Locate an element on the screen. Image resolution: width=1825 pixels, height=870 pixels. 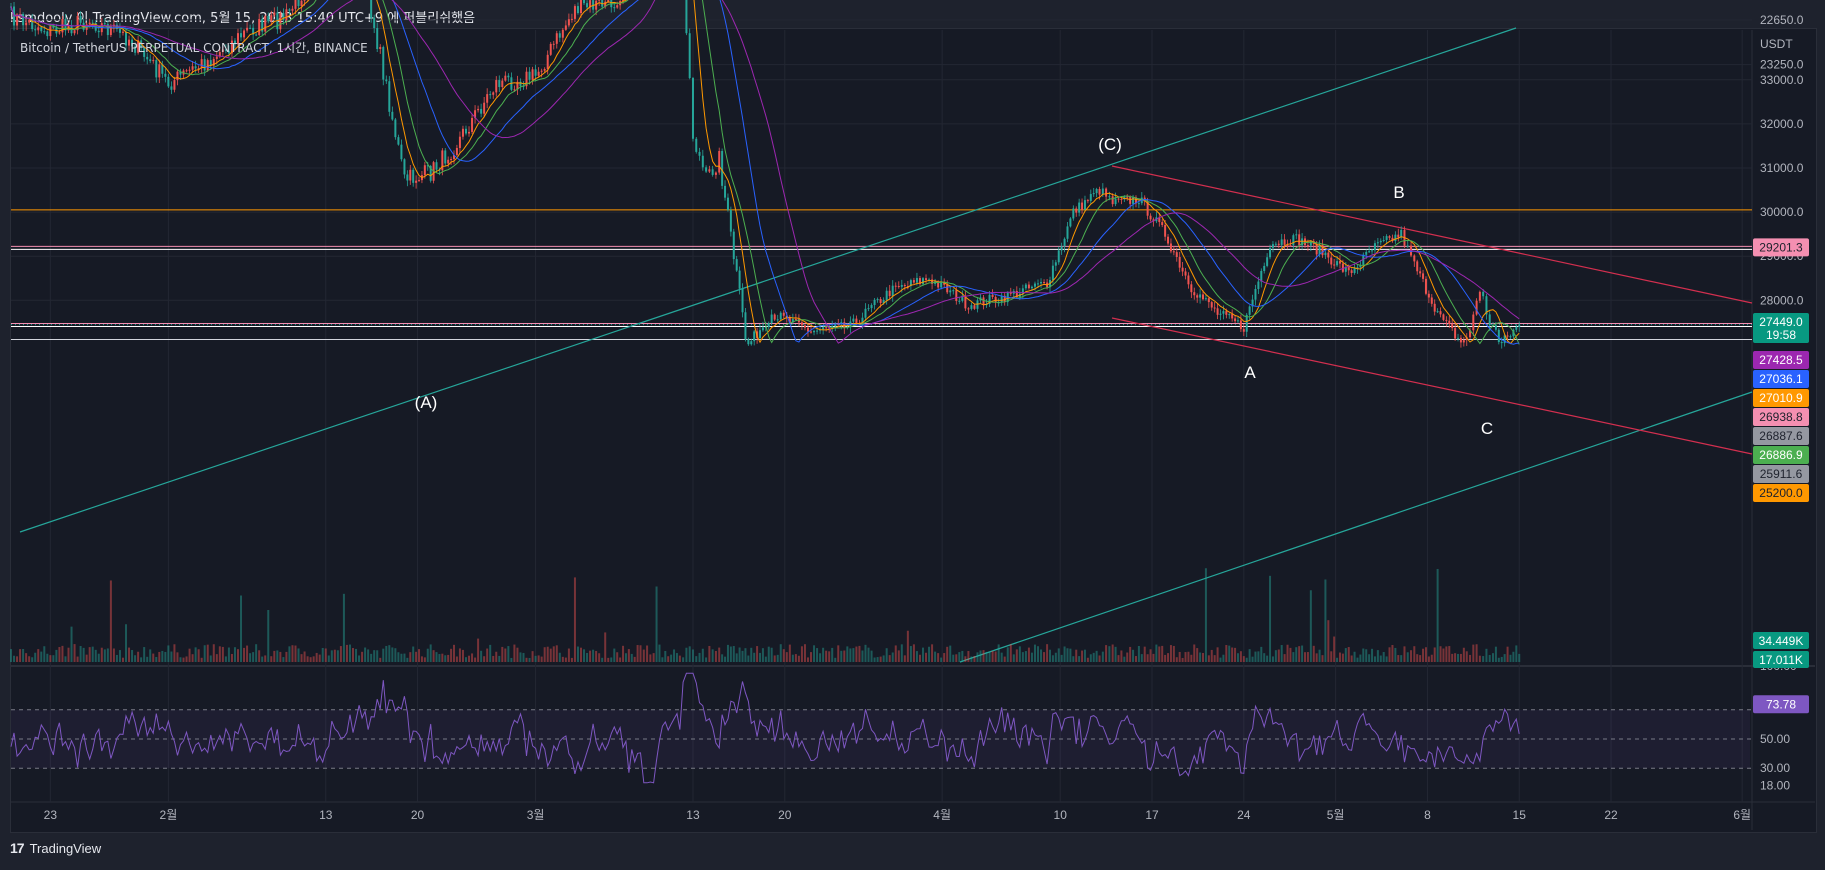
footer: 17 TradingView is located at coordinates (55, 848).